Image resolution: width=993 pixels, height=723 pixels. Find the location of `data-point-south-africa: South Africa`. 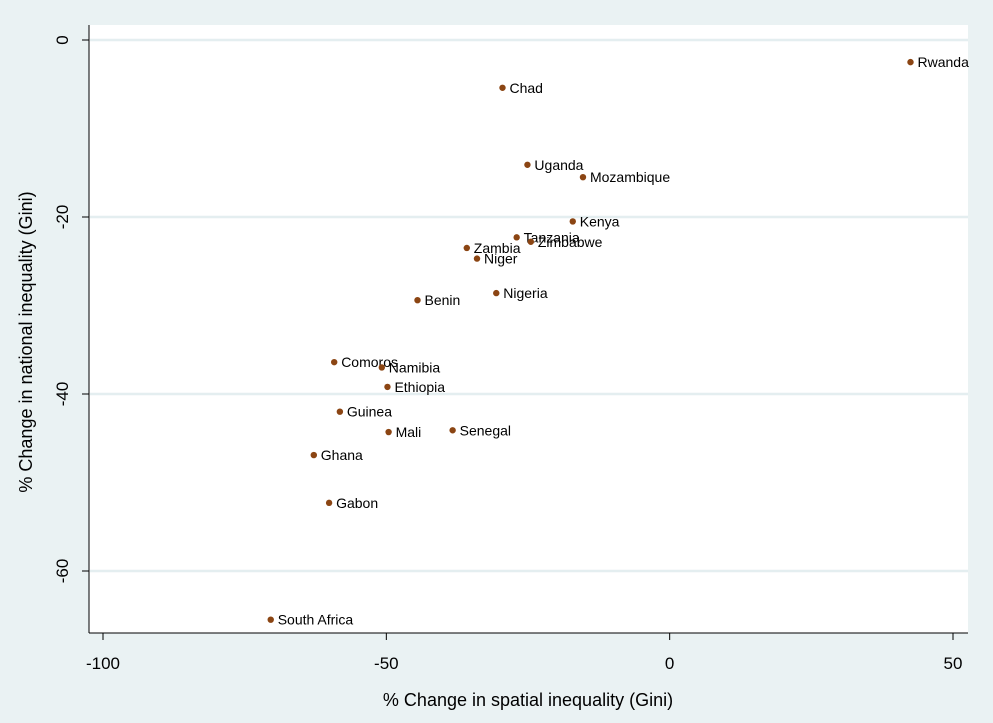

data-point-south-africa: South Africa is located at coordinates (310, 620).